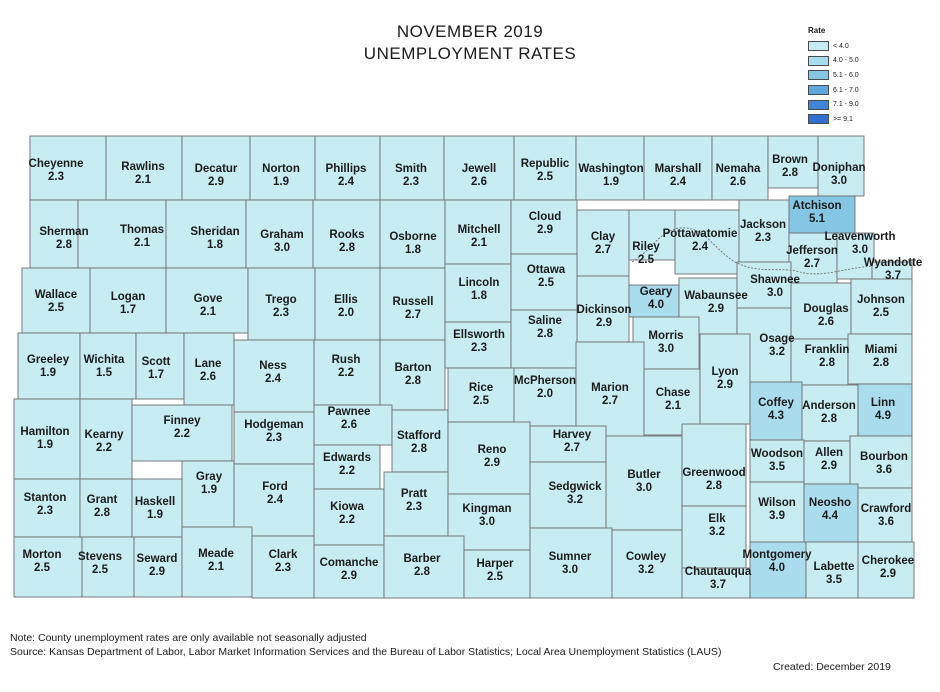  I want to click on county-name-label: Graham, so click(281, 235).